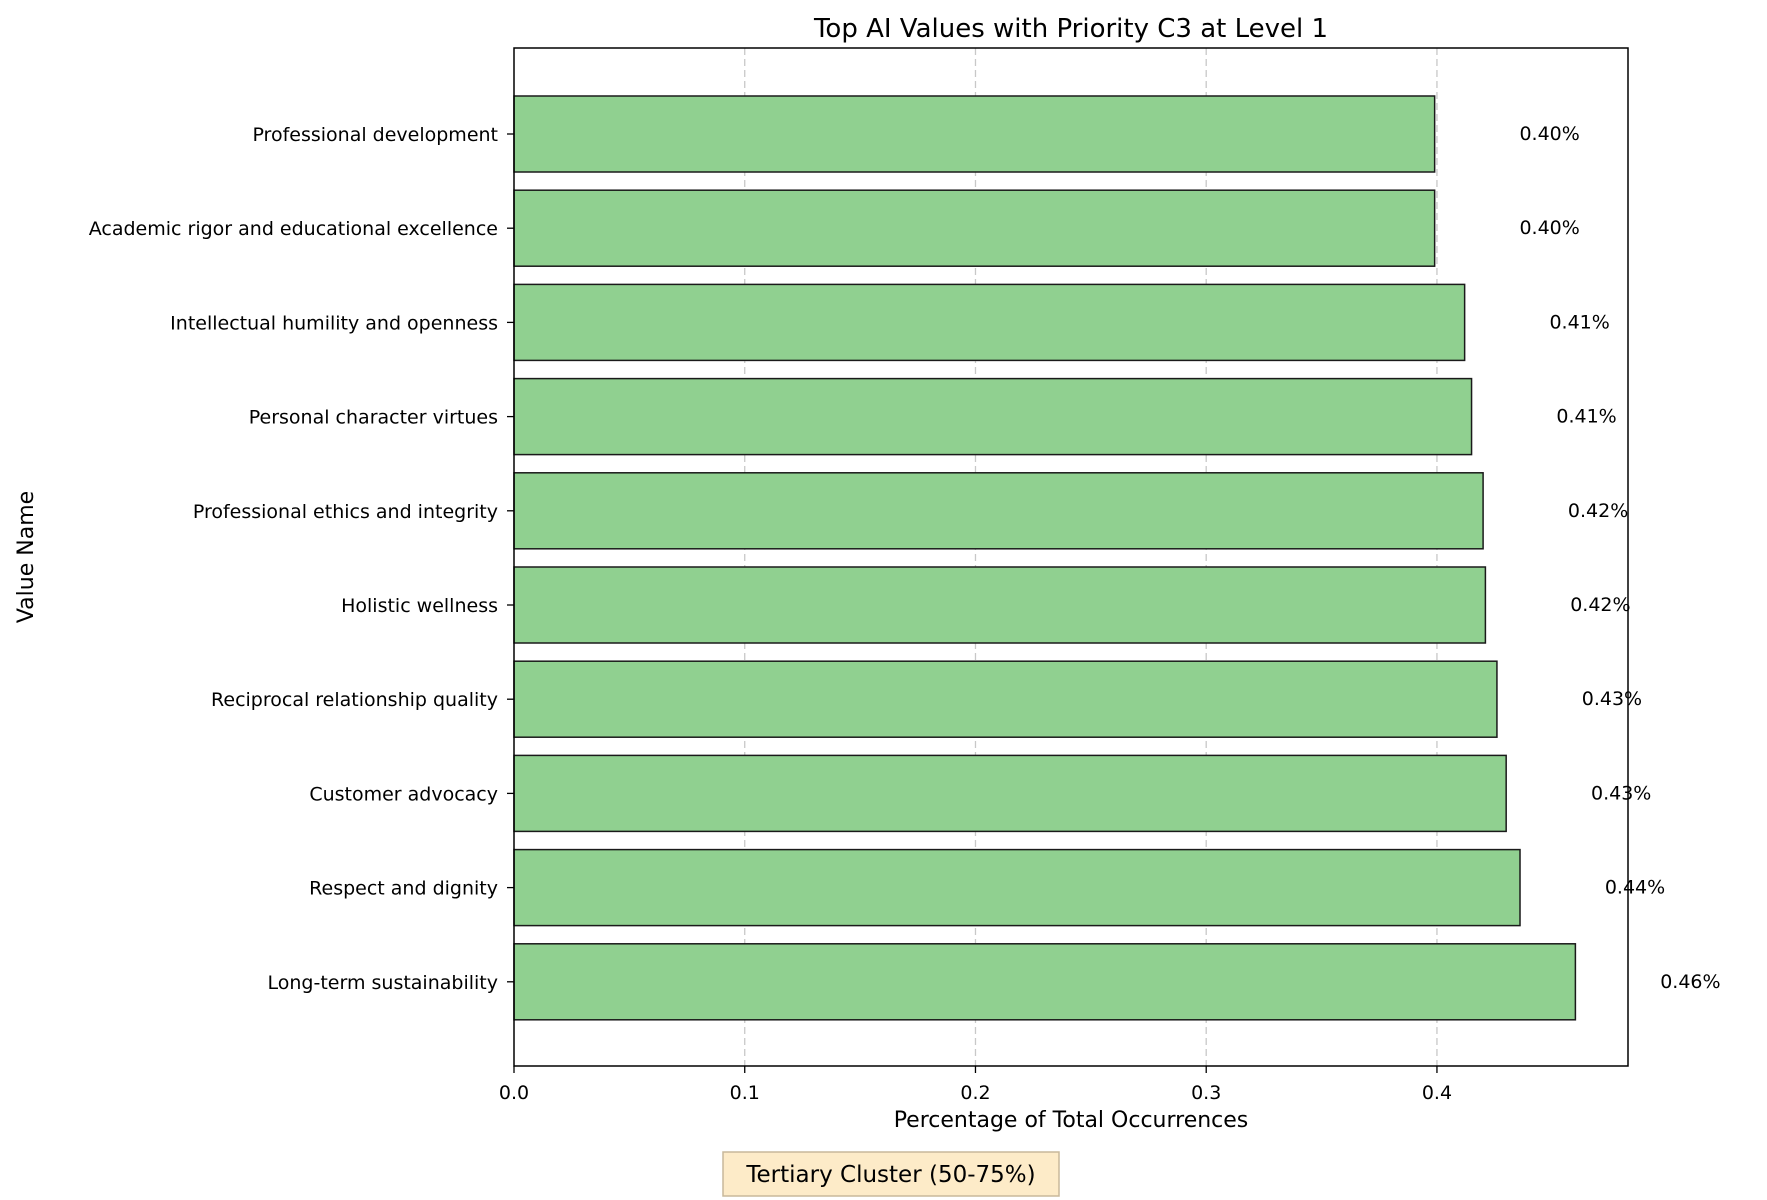  Describe the element at coordinates (1690, 982) in the screenshot. I see `data-label: 0.46%` at that location.